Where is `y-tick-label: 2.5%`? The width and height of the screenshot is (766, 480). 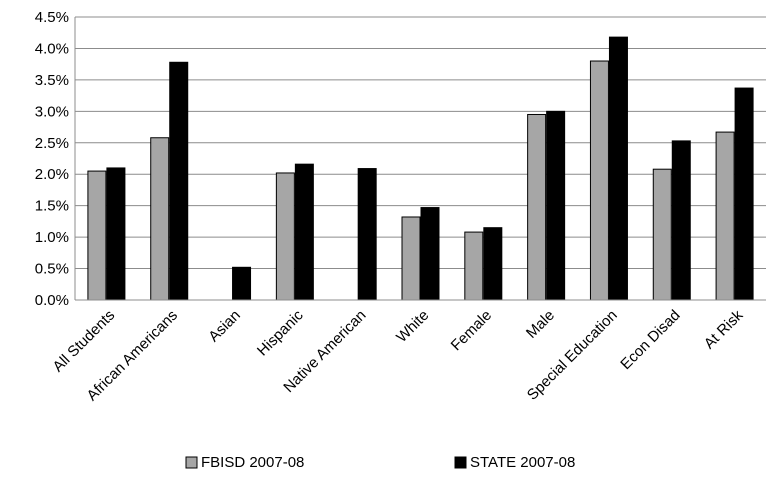
y-tick-label: 2.5% is located at coordinates (52, 143).